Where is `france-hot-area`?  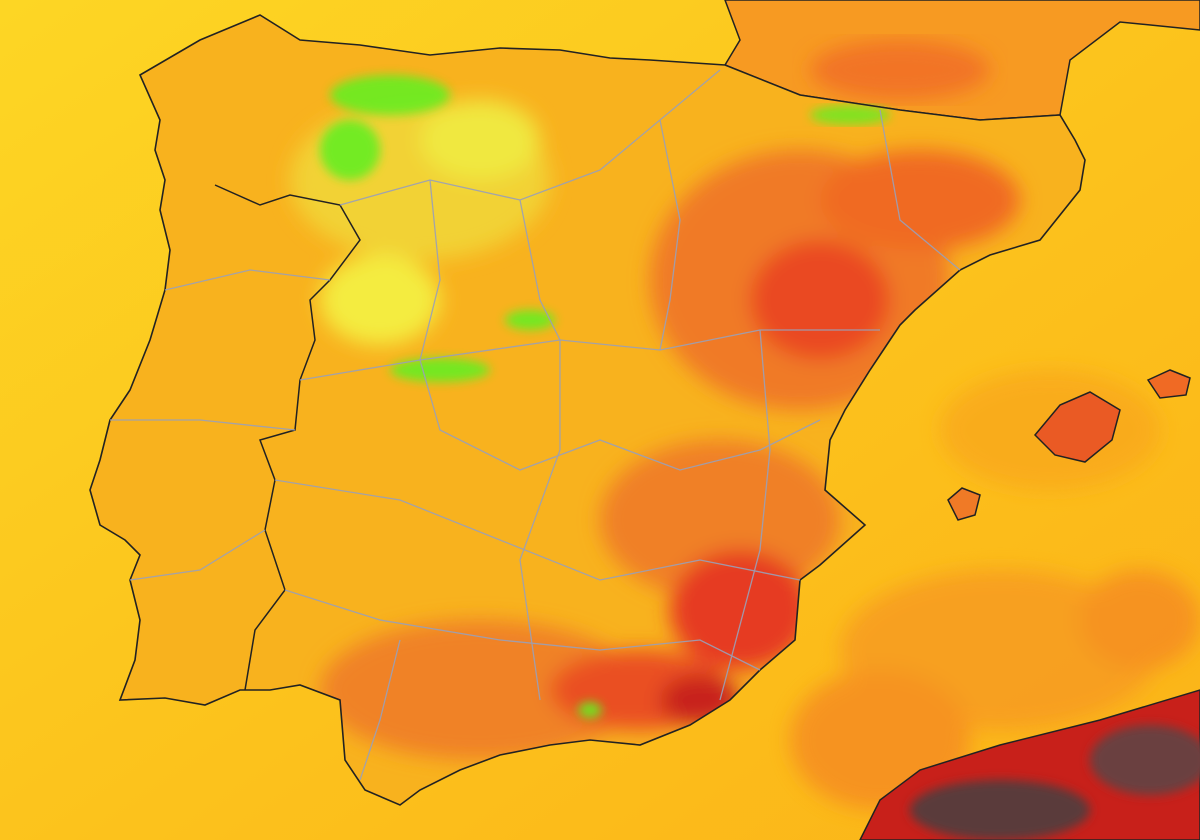 france-hot-area is located at coordinates (900, 70).